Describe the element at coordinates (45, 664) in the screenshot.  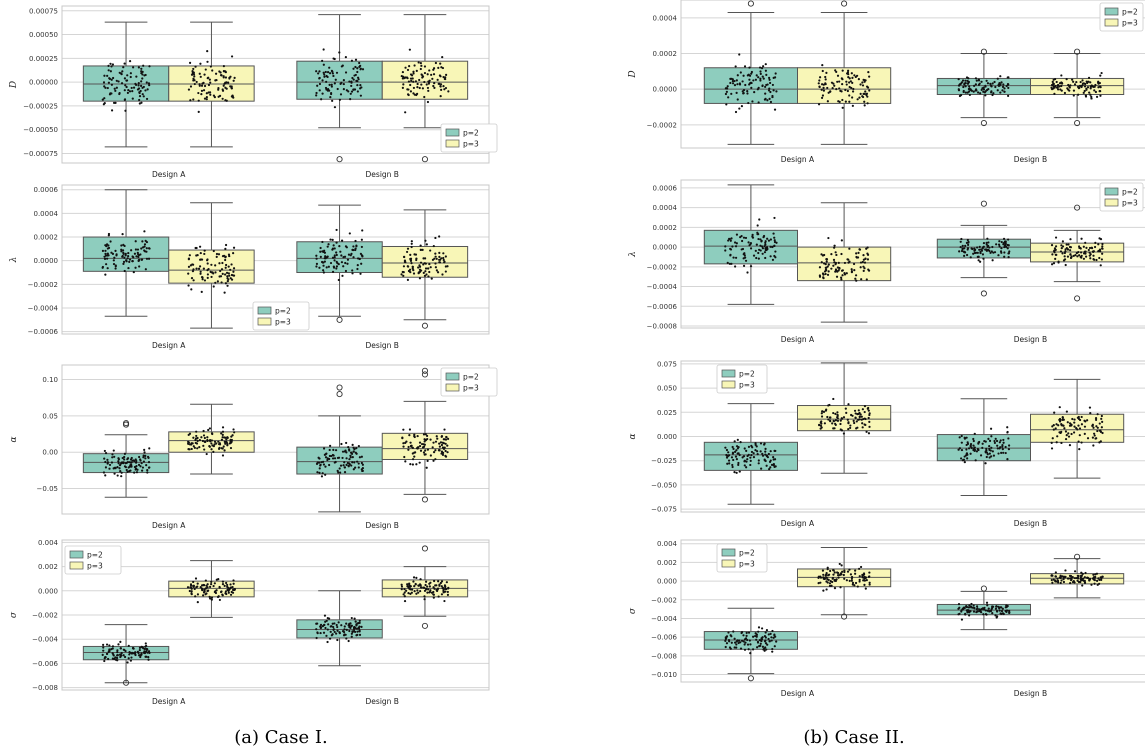
I see `y-tick-label: −0.006` at that location.